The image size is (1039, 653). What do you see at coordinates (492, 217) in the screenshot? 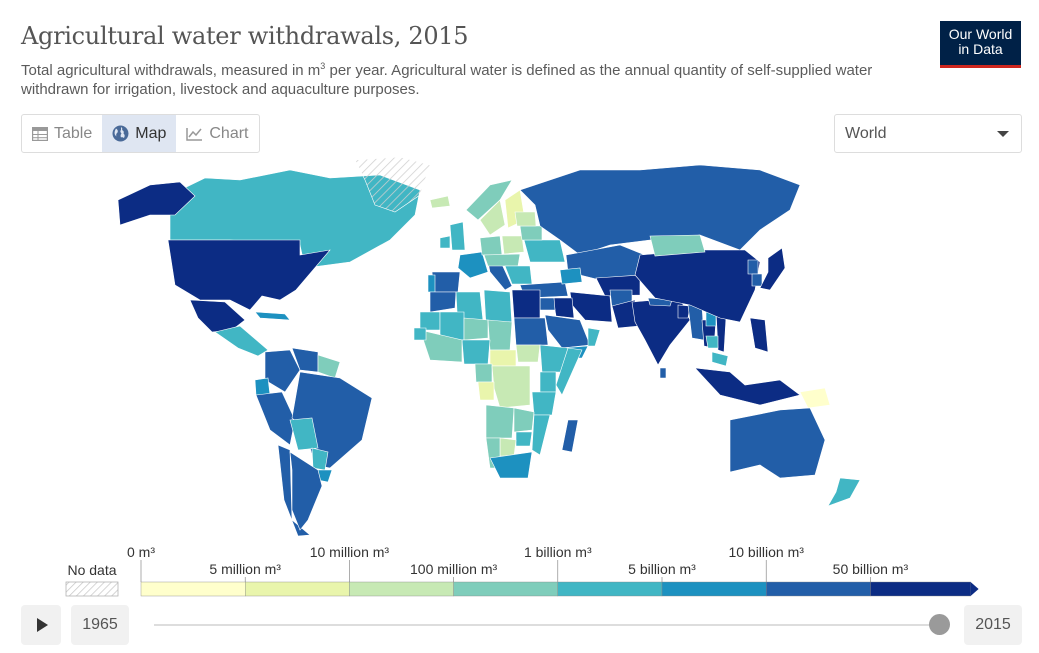
I see `country-sweden` at bounding box center [492, 217].